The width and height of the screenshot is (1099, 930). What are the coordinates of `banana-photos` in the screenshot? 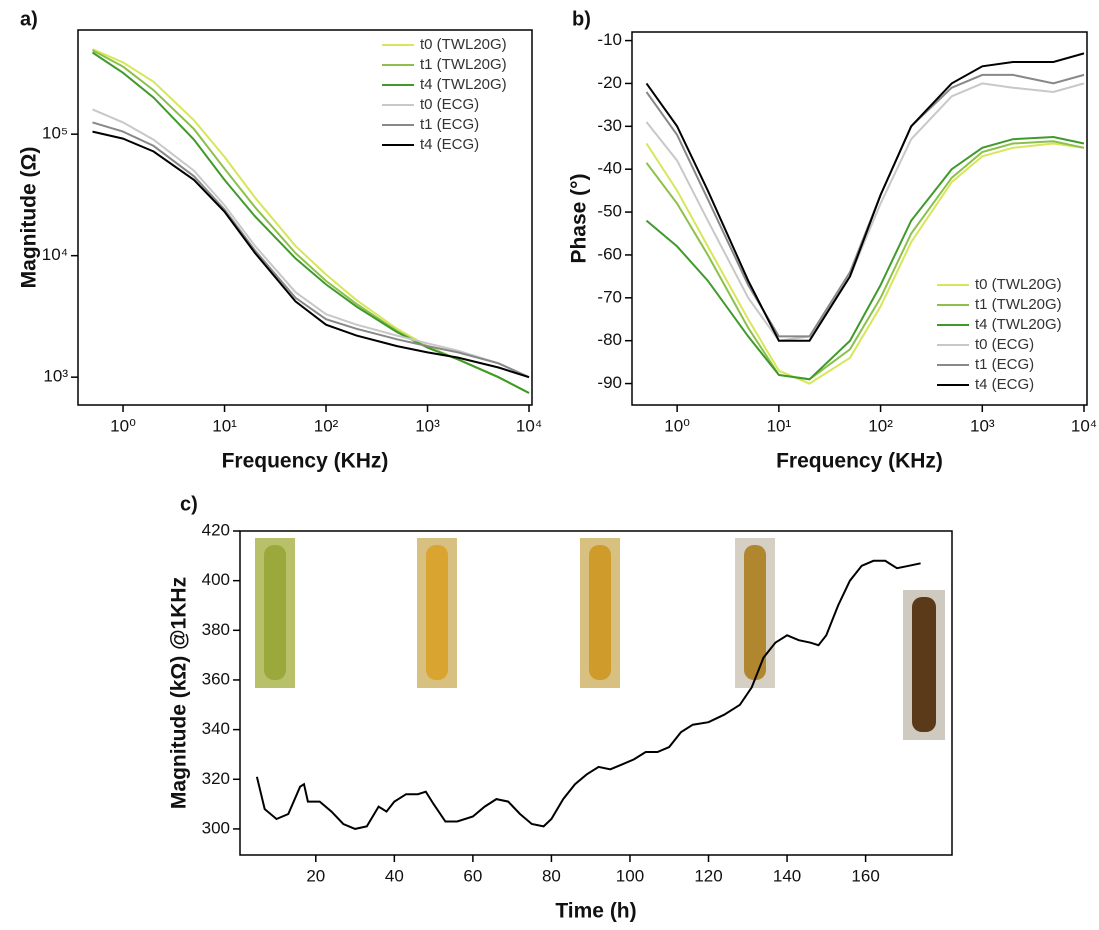 It's located at (600, 639).